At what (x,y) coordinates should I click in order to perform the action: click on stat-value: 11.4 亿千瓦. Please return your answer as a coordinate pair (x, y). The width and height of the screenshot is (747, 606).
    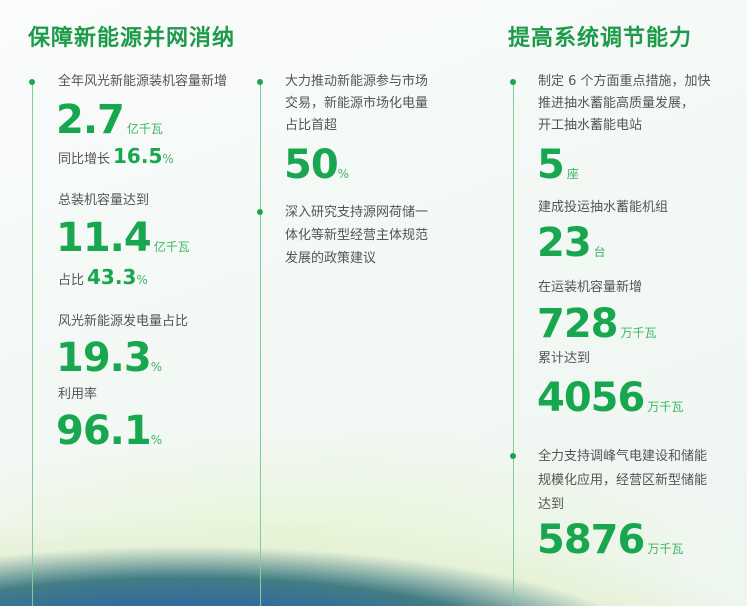
    Looking at the image, I should click on (123, 242).